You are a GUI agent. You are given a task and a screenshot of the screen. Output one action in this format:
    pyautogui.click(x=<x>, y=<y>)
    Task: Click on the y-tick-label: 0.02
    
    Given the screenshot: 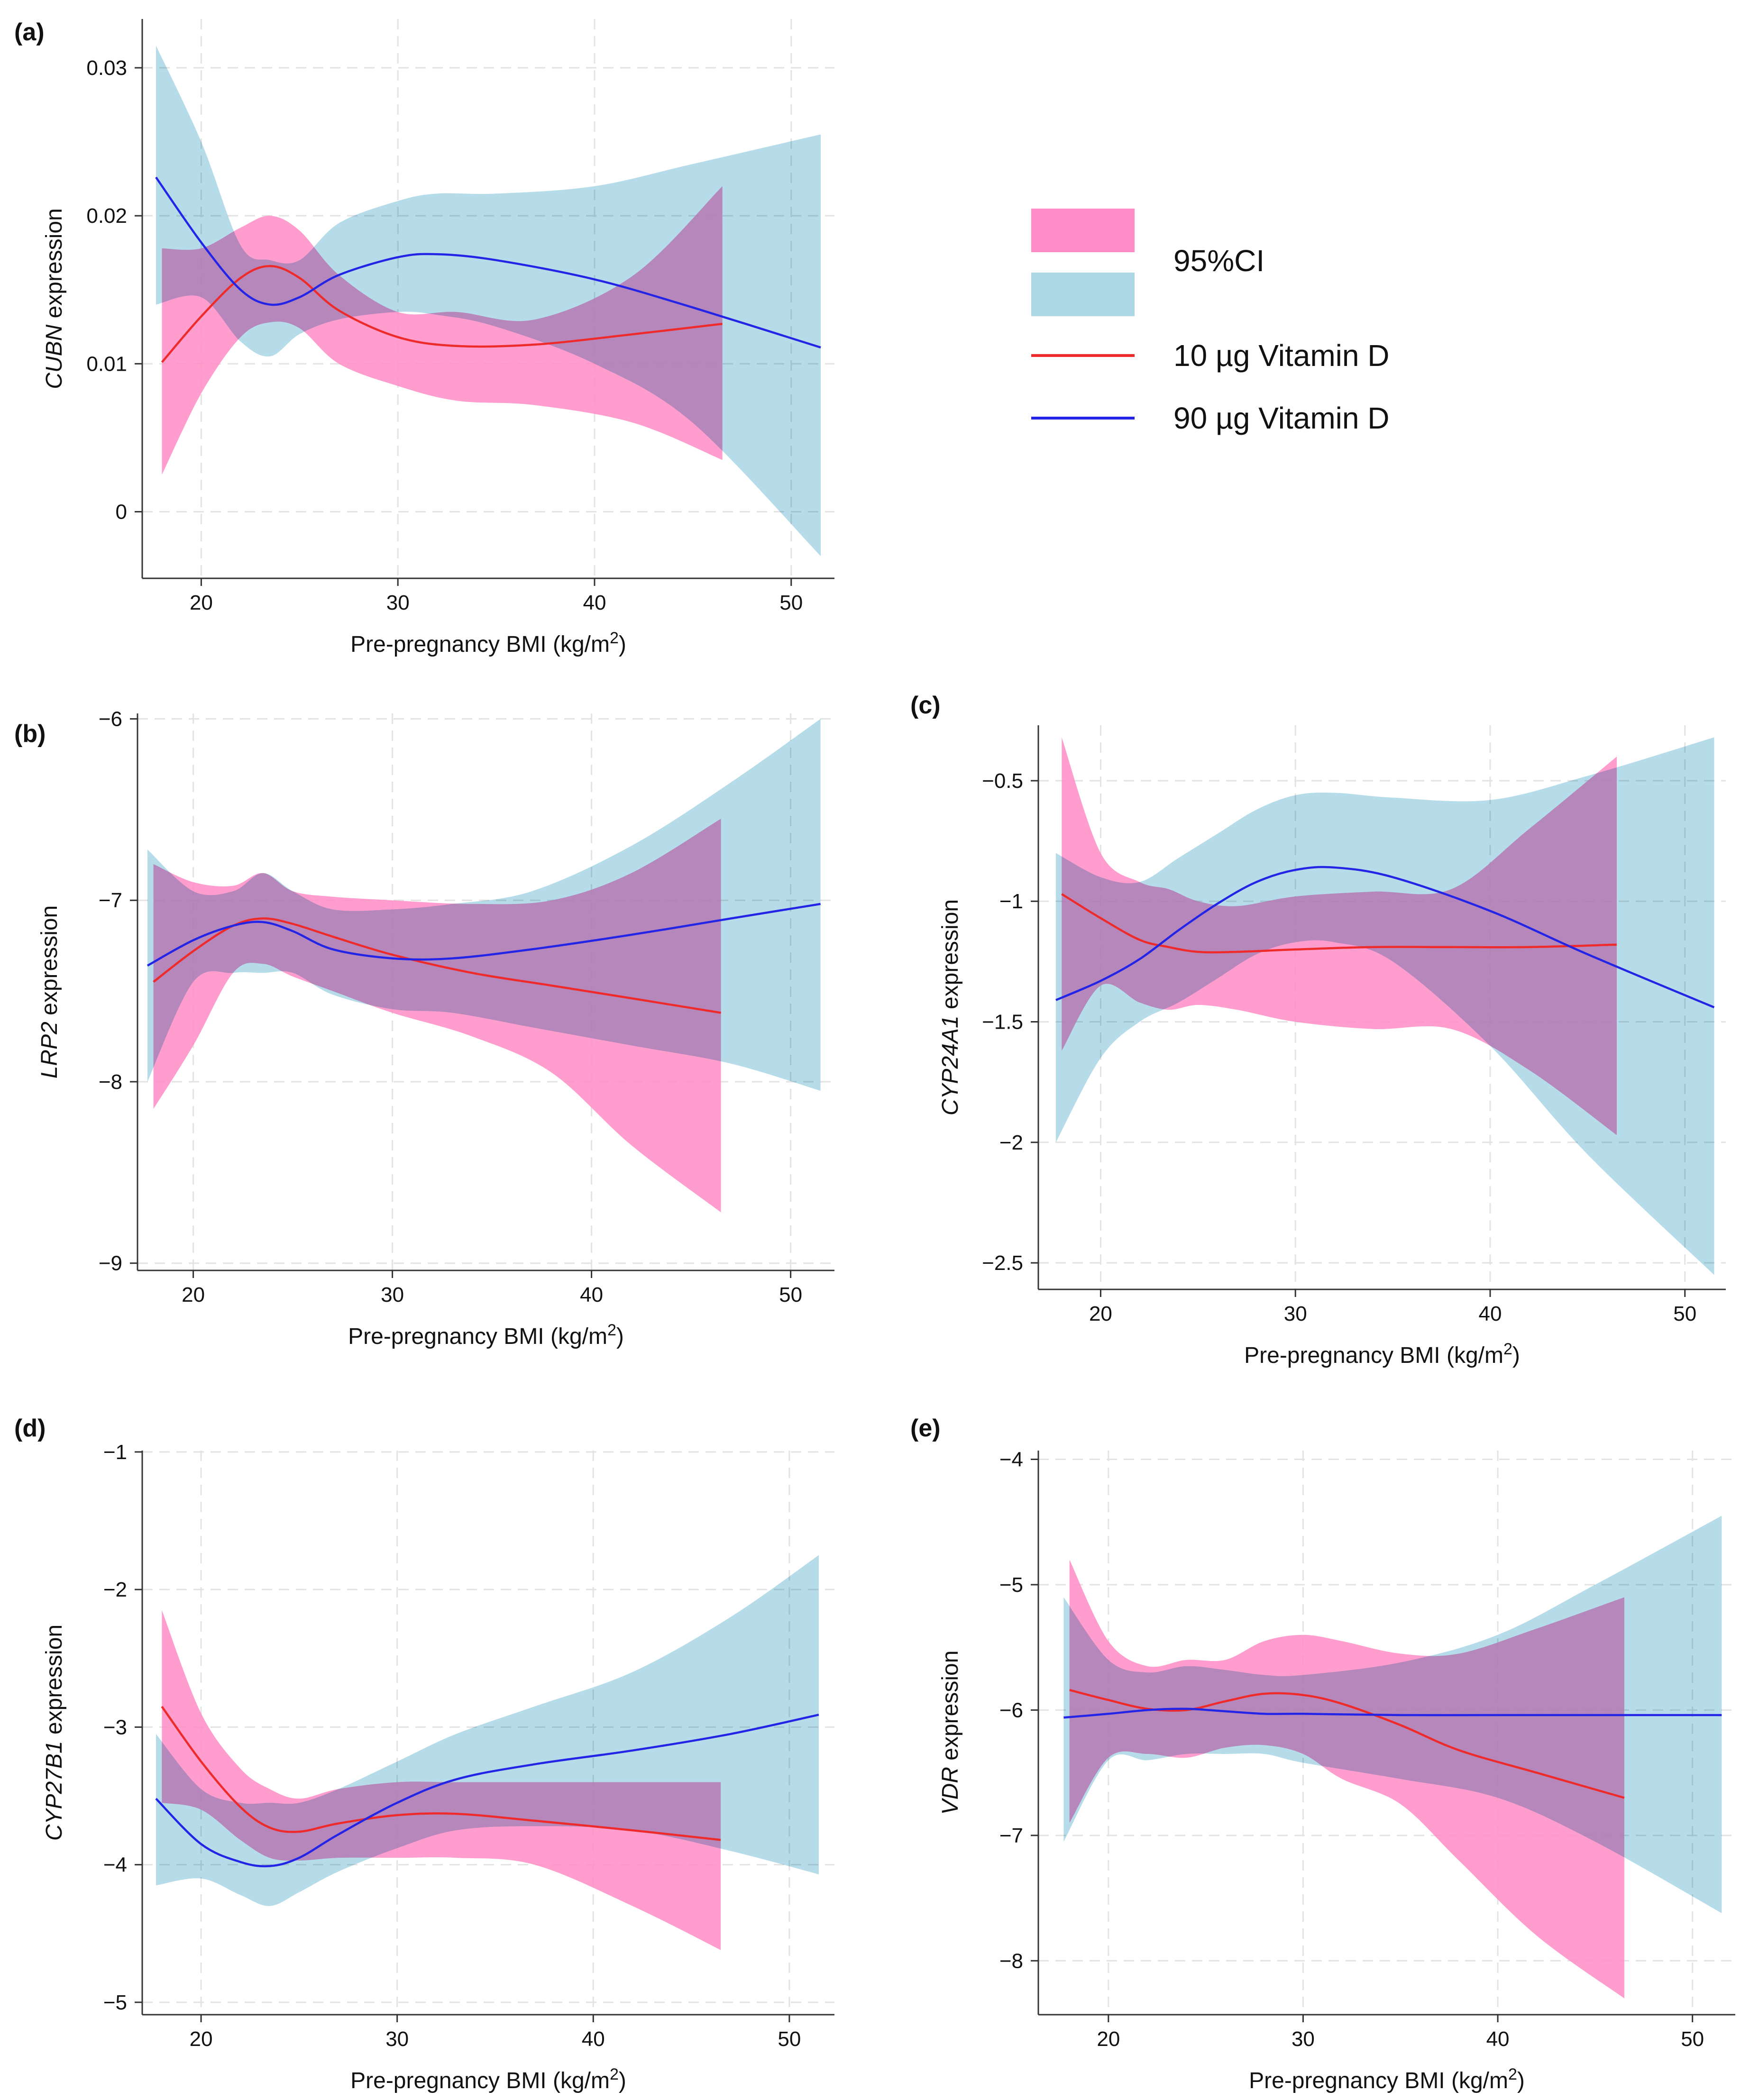 What is the action you would take?
    pyautogui.click(x=106, y=216)
    